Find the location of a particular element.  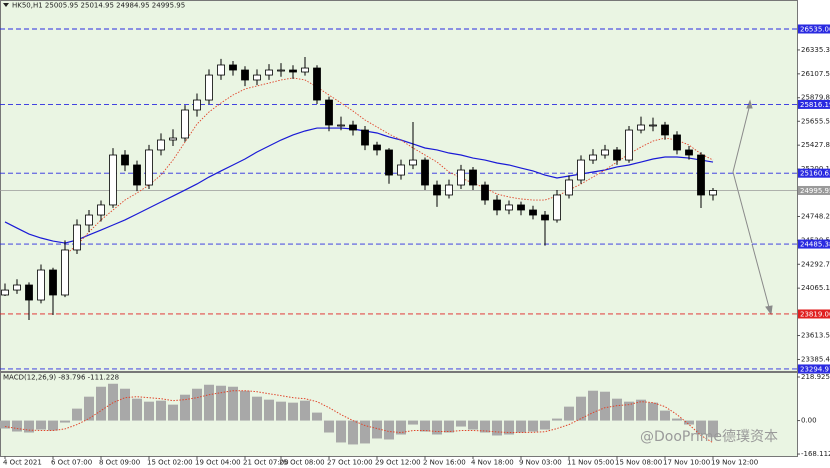

y-tick-label: 24065.10 is located at coordinates (815, 288).